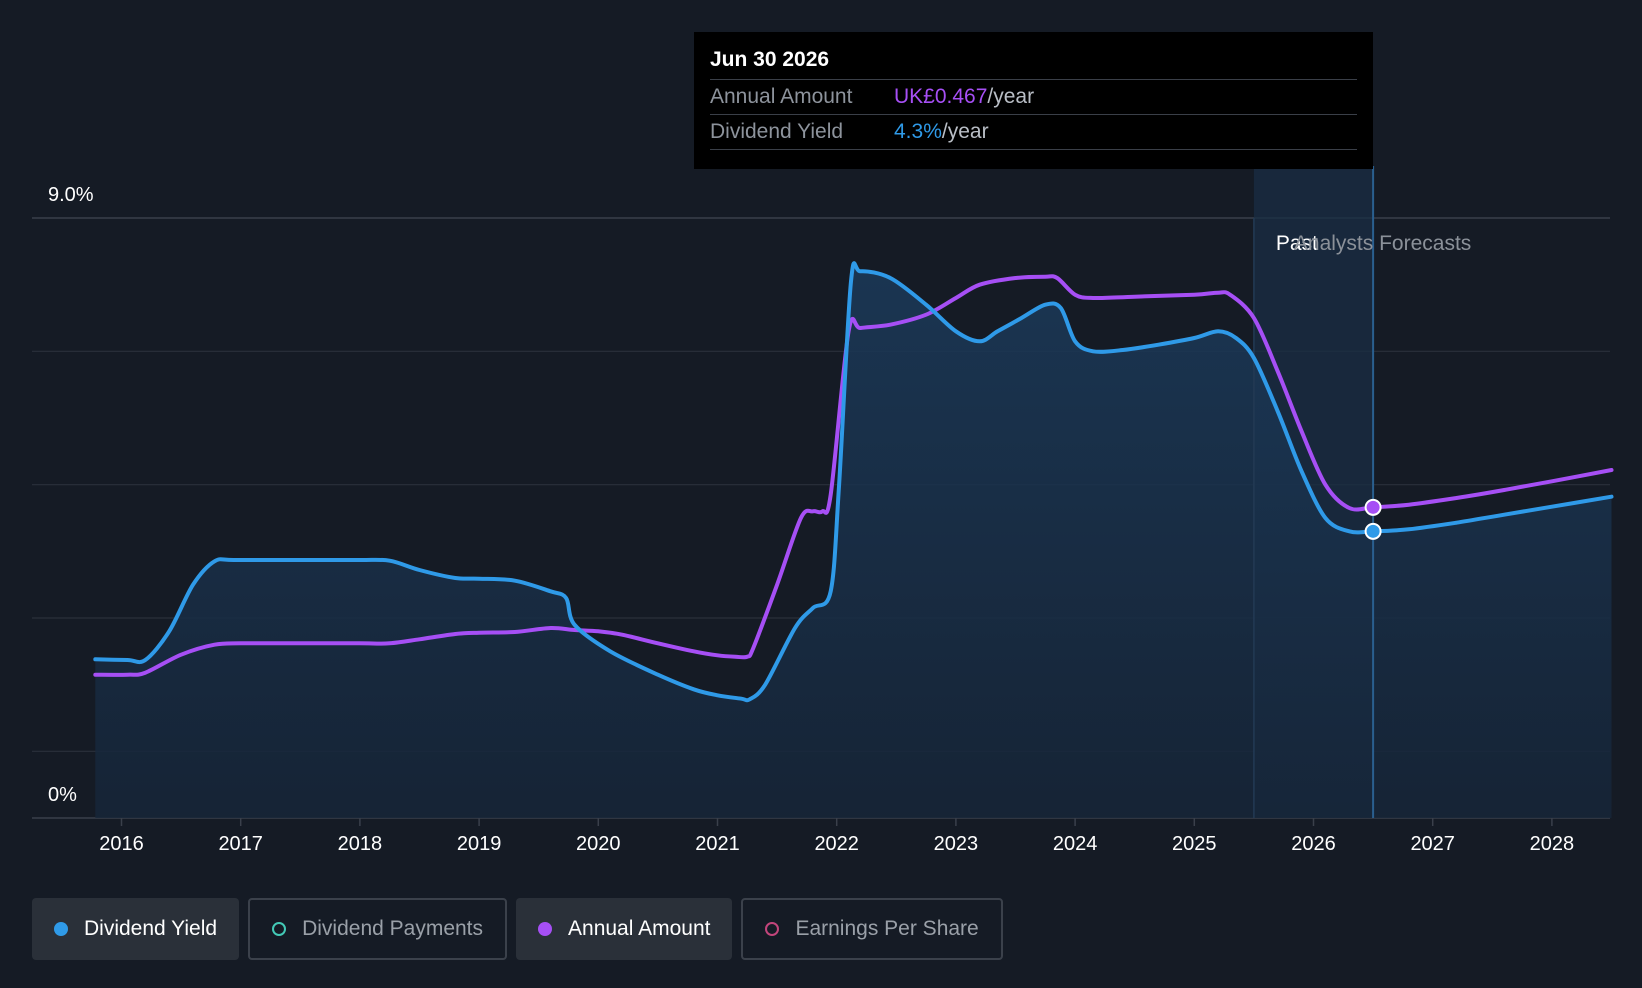  What do you see at coordinates (965, 131) in the screenshot?
I see `tooltip-dividend-yield-unit: /year` at bounding box center [965, 131].